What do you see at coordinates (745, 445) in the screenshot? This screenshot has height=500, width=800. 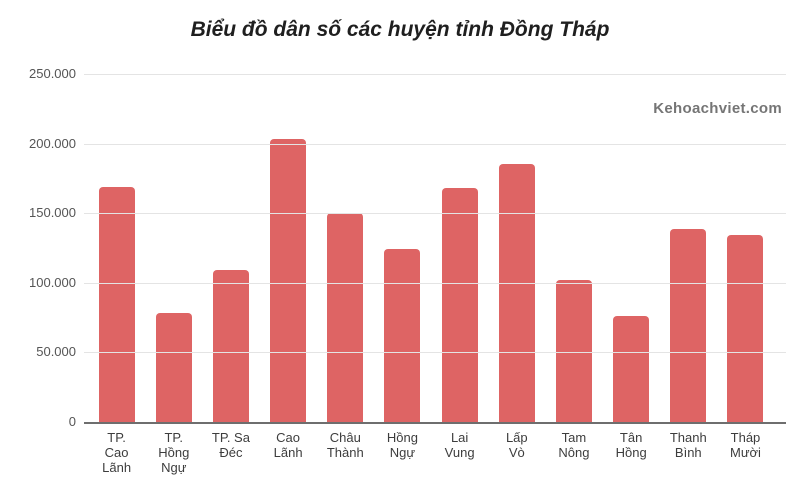 I see `x-axis-label-Tháp Mười: Tháp Mười` at bounding box center [745, 445].